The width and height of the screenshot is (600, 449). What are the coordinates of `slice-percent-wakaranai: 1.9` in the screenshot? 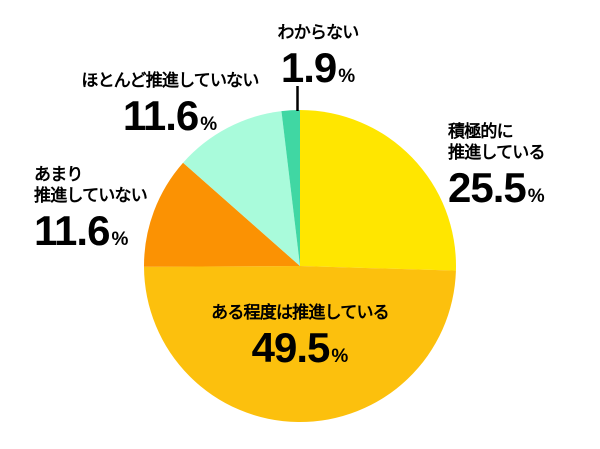 It's located at (308, 67).